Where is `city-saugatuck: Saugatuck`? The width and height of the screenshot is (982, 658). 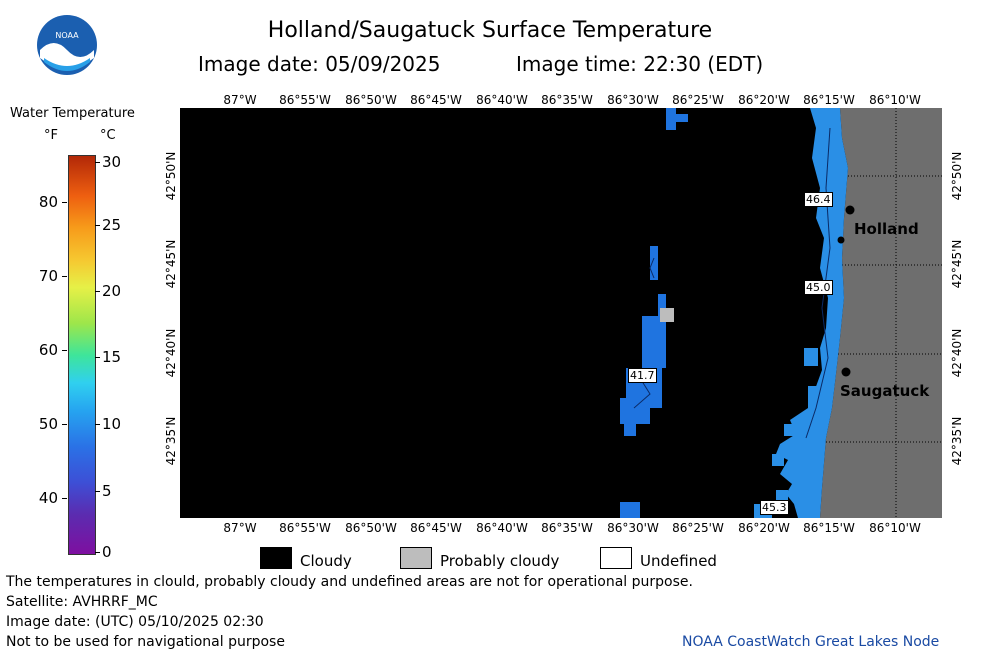 city-saugatuck: Saugatuck is located at coordinates (884, 391).